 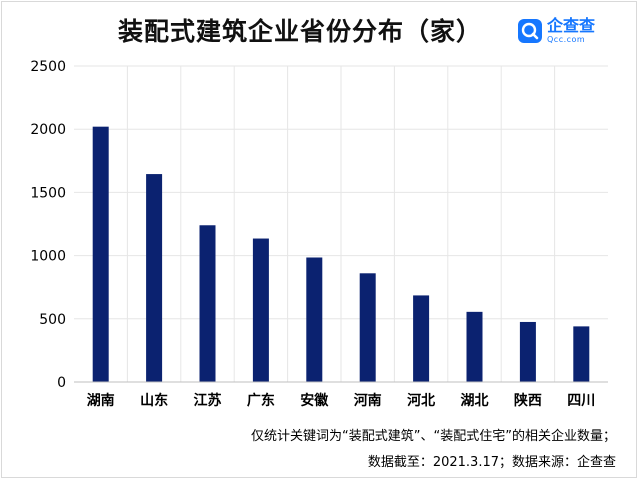 I want to click on footnote-scope: 仅统计关键词为“装配式建筑”、“装配式住宅”的相关企业数量；, so click(x=433, y=436).